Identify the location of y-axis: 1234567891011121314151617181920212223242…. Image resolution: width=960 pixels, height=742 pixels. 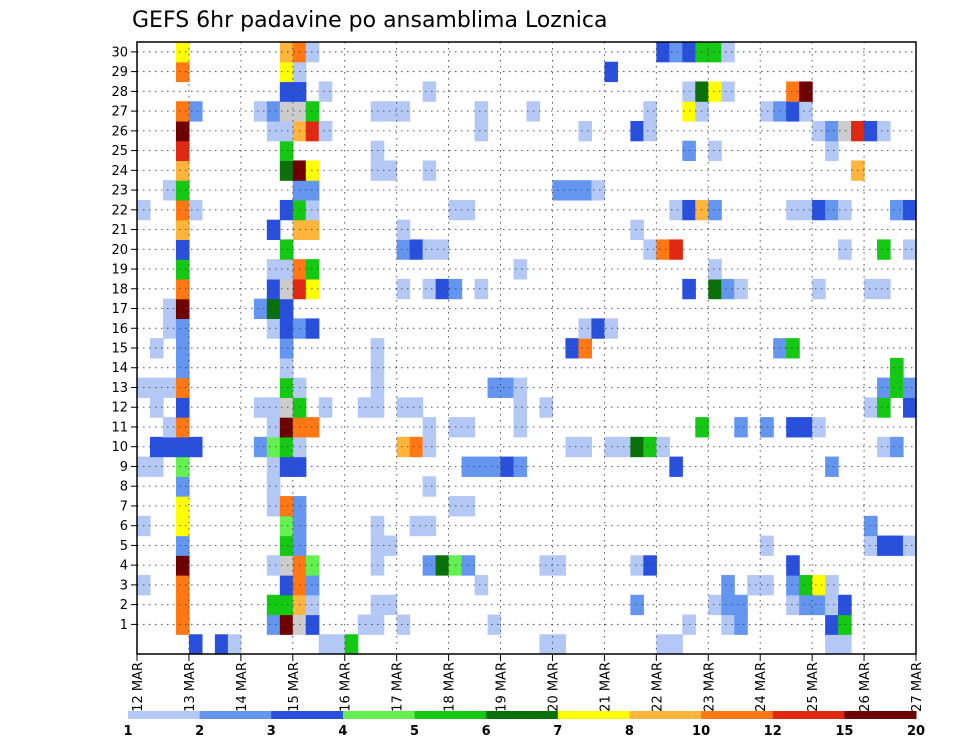
(124, 339).